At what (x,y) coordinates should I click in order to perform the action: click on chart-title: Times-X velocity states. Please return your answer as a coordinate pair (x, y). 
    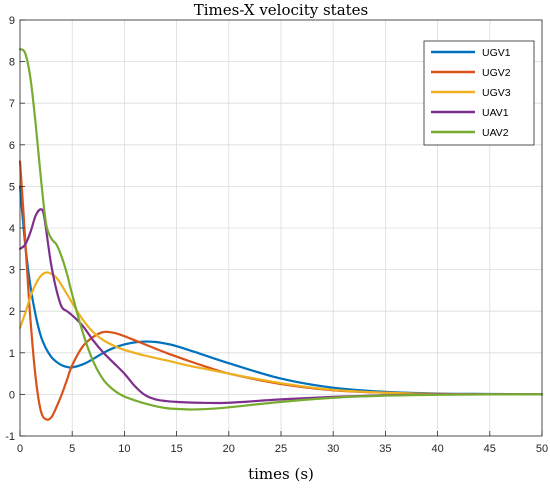
    Looking at the image, I should click on (281, 10).